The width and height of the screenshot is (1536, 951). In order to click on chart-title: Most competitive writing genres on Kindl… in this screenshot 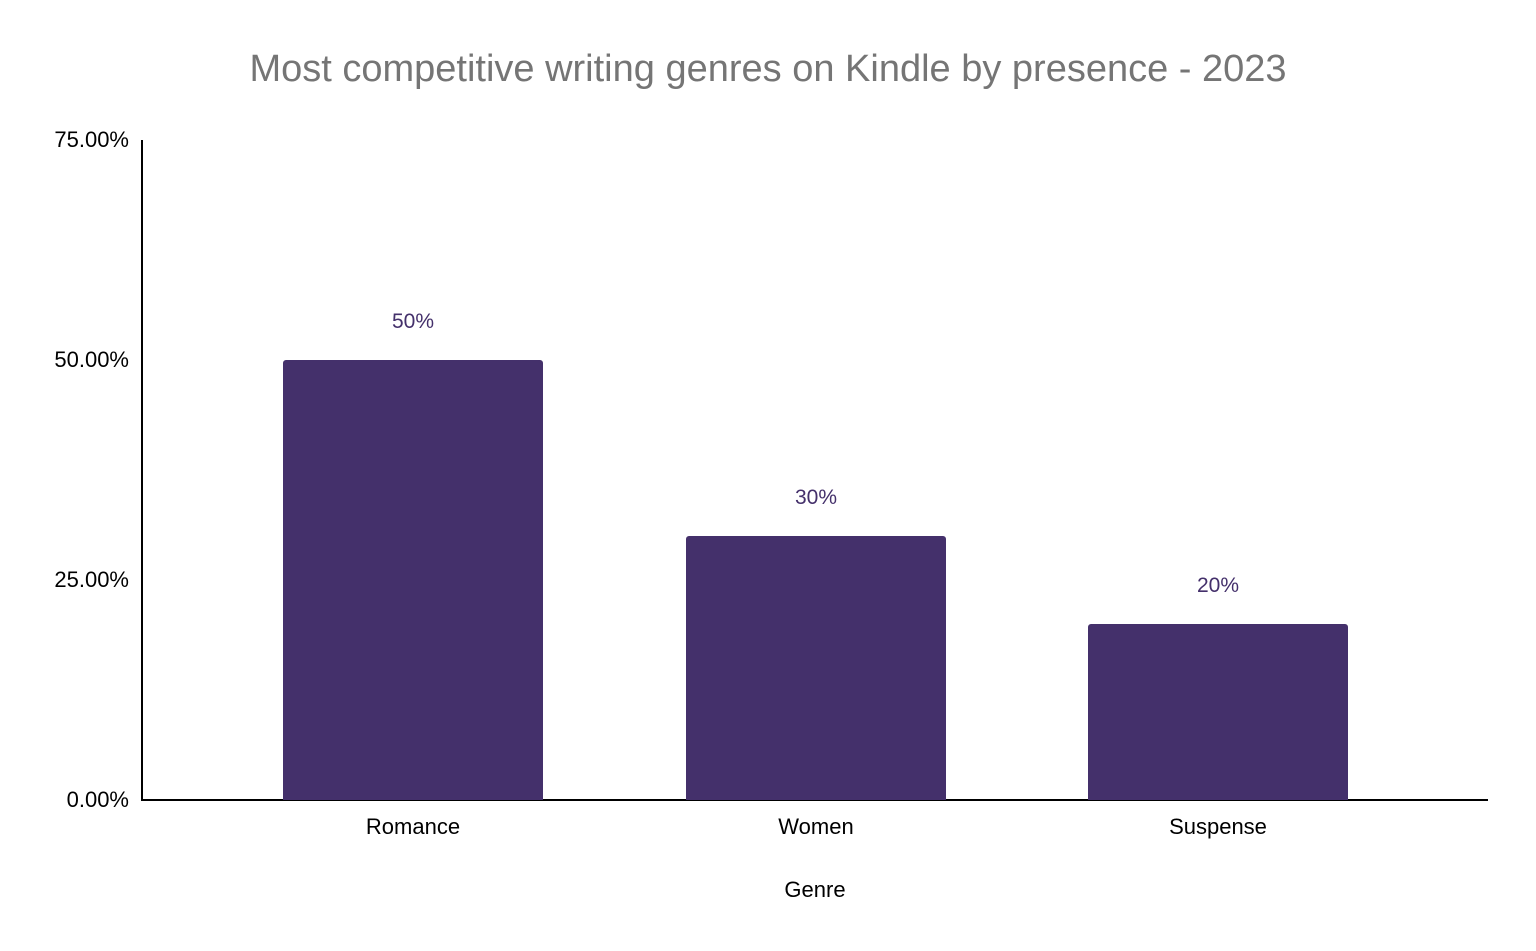, I will do `click(768, 69)`.